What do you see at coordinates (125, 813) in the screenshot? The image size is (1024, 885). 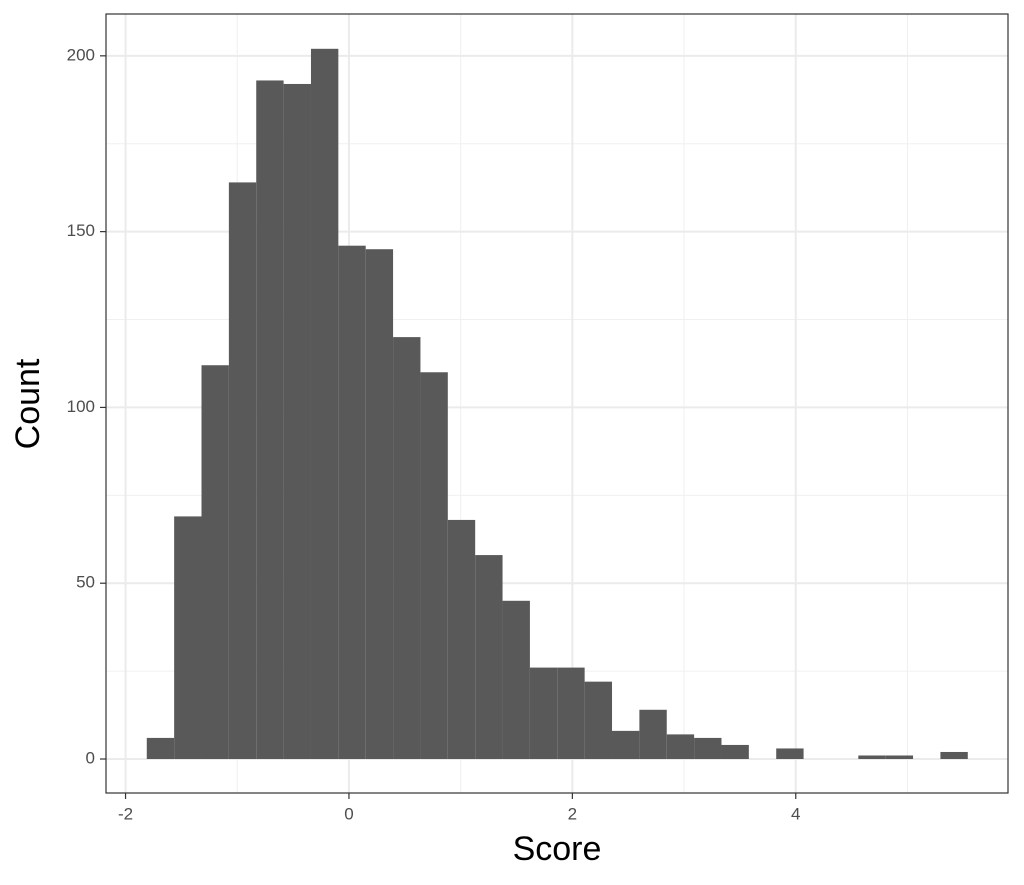 I see `x-tick-label: -2` at bounding box center [125, 813].